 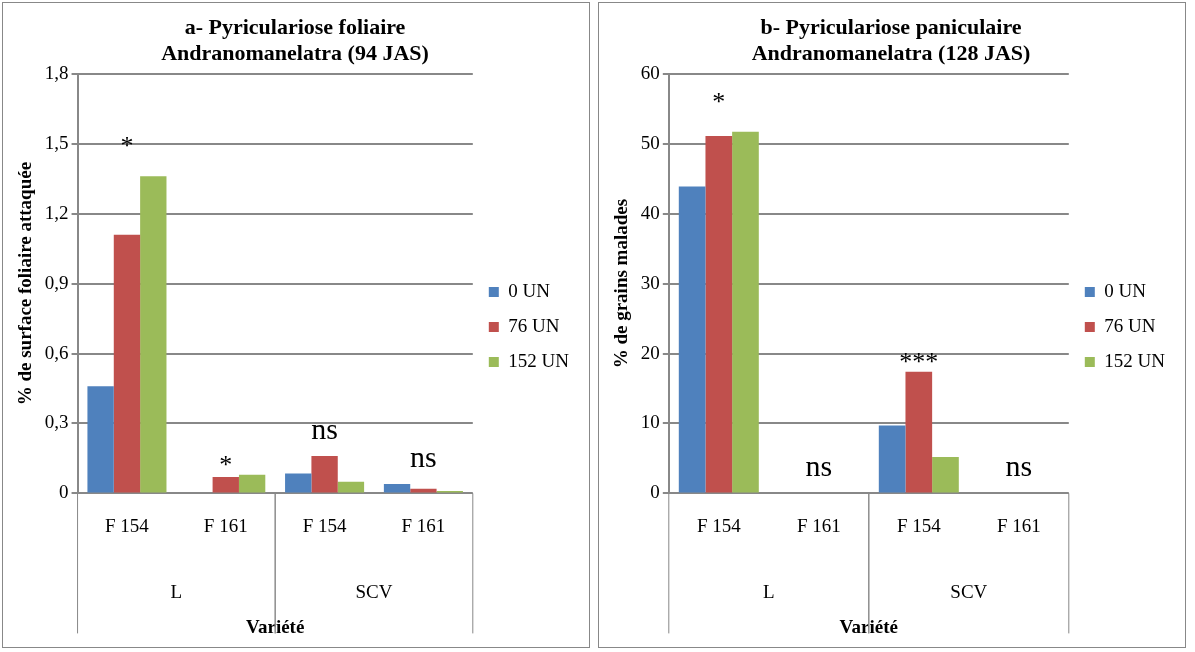 What do you see at coordinates (891, 39) in the screenshot?
I see `chart-title: b- Pyriculariose paniculaire Andranomanelatra (128 JAS)` at bounding box center [891, 39].